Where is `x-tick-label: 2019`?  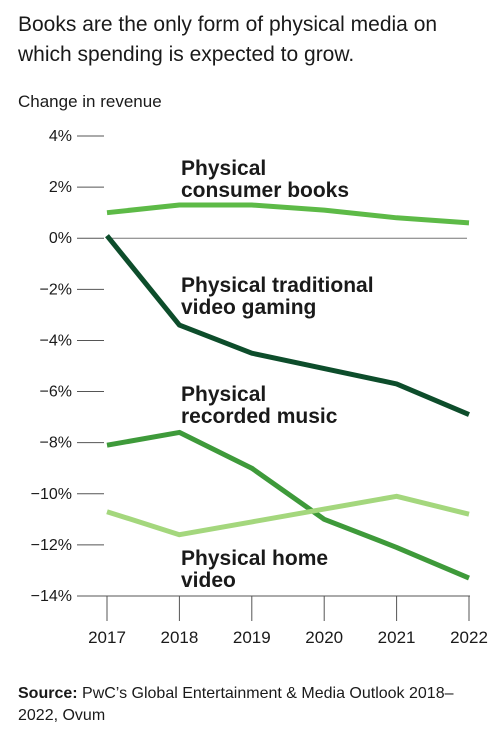 x-tick-label: 2019 is located at coordinates (252, 637).